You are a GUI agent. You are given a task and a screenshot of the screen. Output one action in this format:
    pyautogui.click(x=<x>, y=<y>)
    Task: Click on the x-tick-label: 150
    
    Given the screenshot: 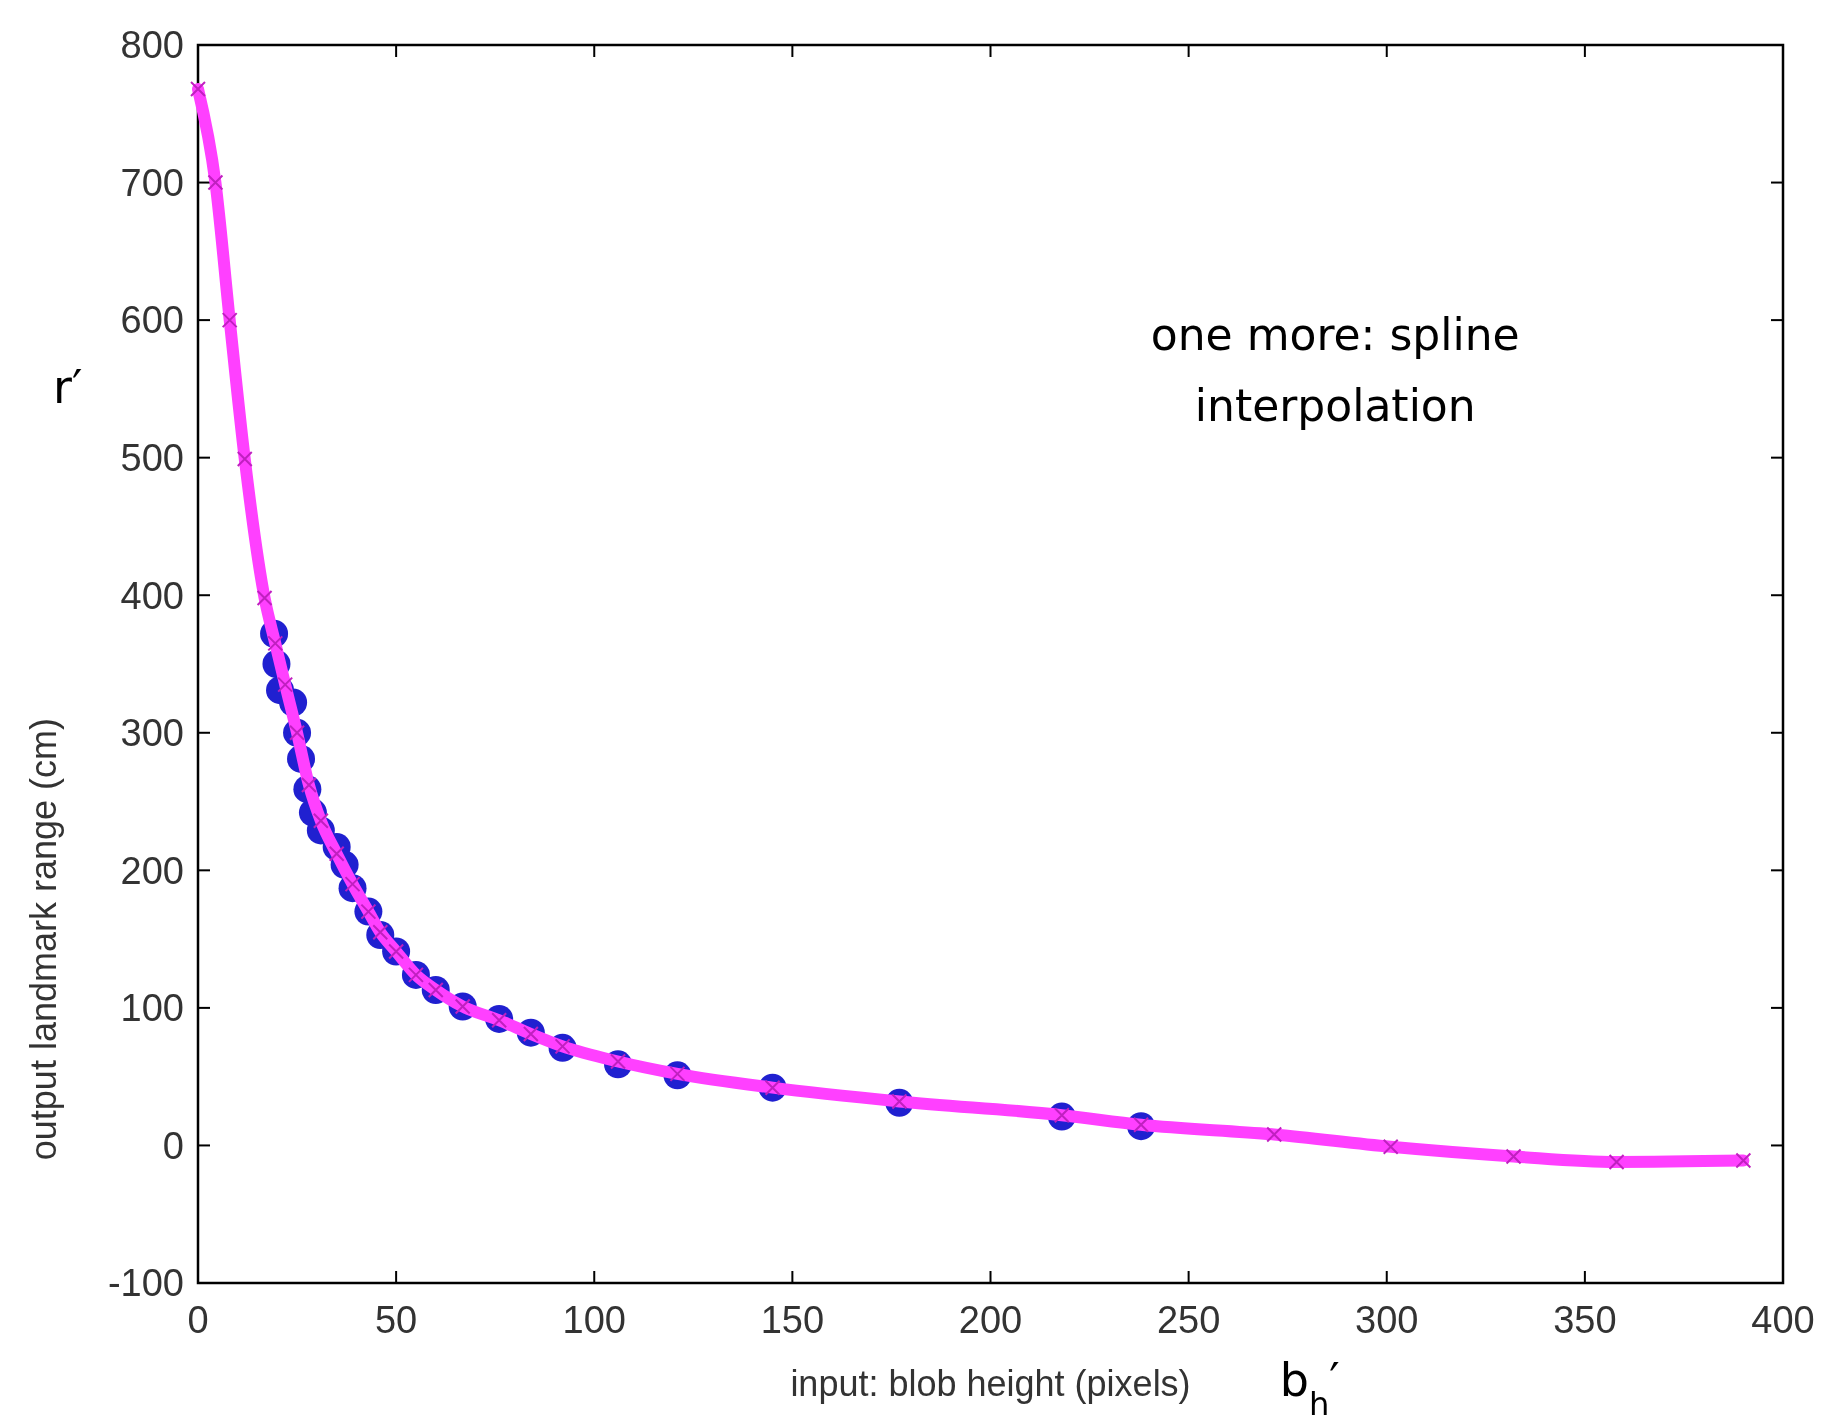 What is the action you would take?
    pyautogui.click(x=792, y=1320)
    